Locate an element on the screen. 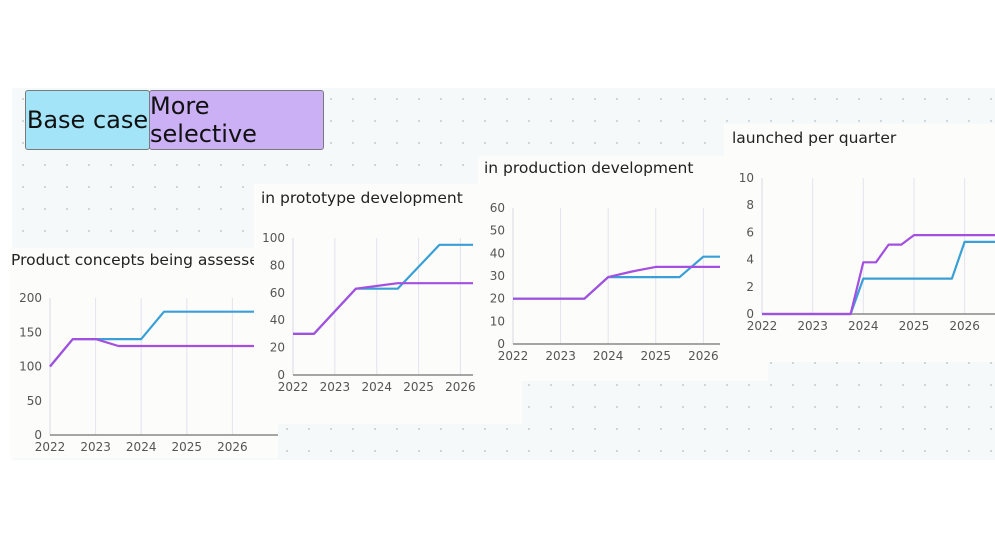 The image size is (995, 535). y-tick-label: 150 is located at coordinates (30, 332).